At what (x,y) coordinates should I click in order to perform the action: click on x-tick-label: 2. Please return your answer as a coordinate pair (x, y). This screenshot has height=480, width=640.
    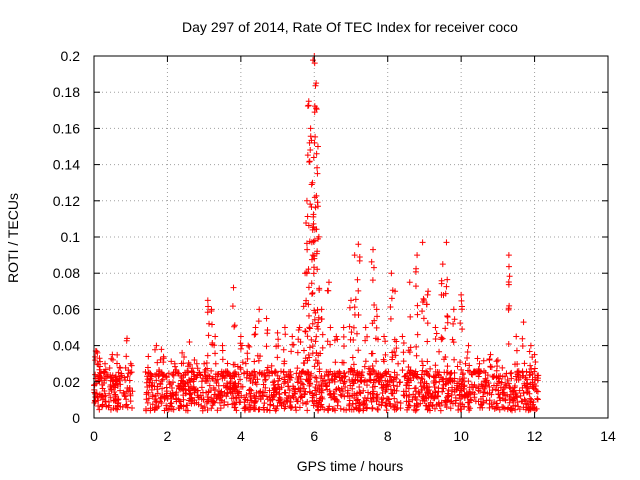
    Looking at the image, I should click on (168, 436).